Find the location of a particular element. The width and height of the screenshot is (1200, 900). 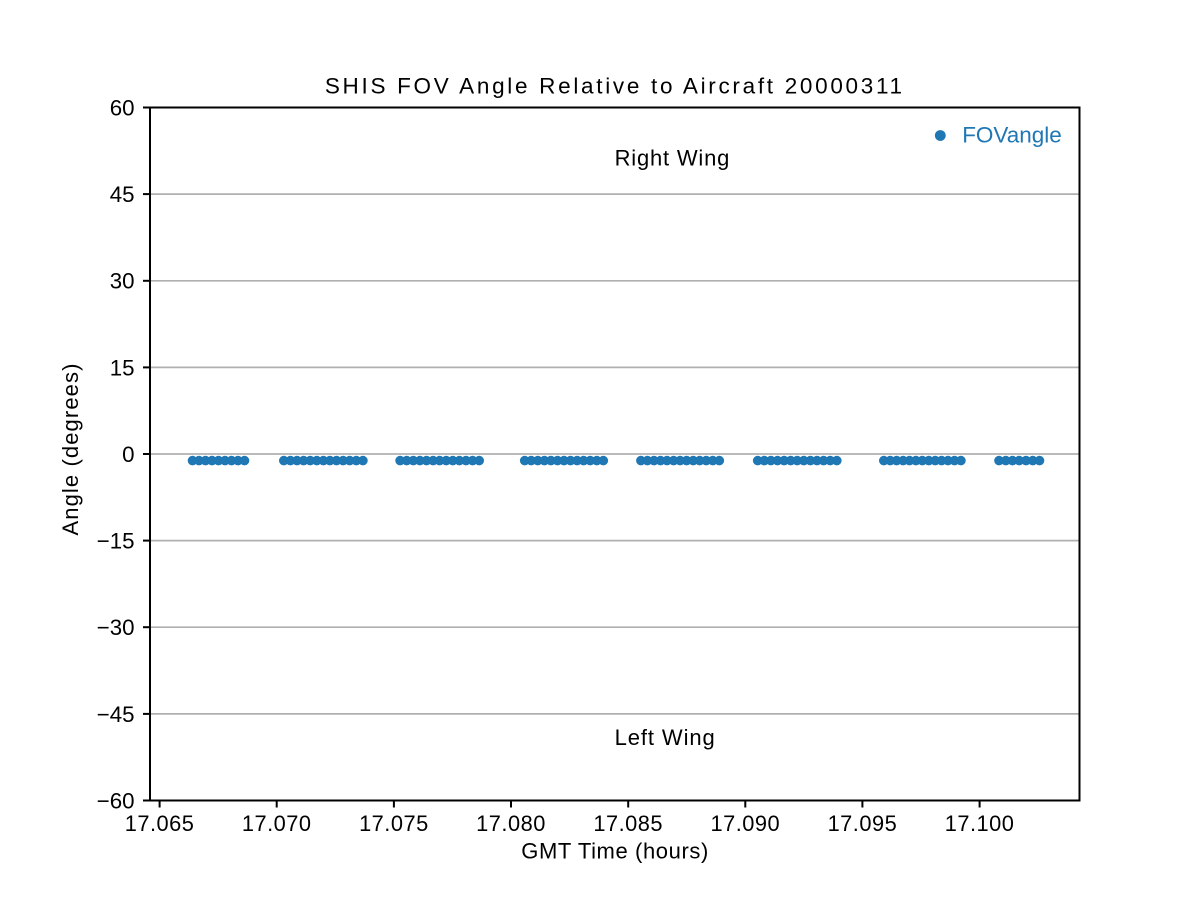

svg-text: −45 is located at coordinates (116, 714).